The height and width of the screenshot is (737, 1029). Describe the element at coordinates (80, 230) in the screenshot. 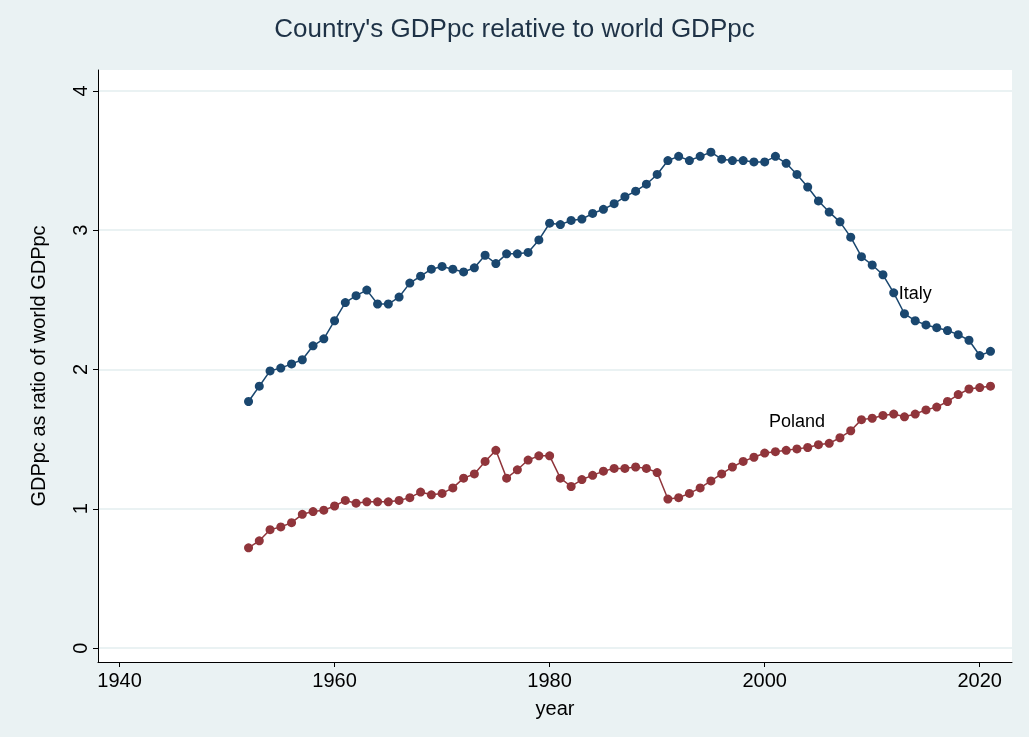

I see `y-tick-label: 3` at that location.